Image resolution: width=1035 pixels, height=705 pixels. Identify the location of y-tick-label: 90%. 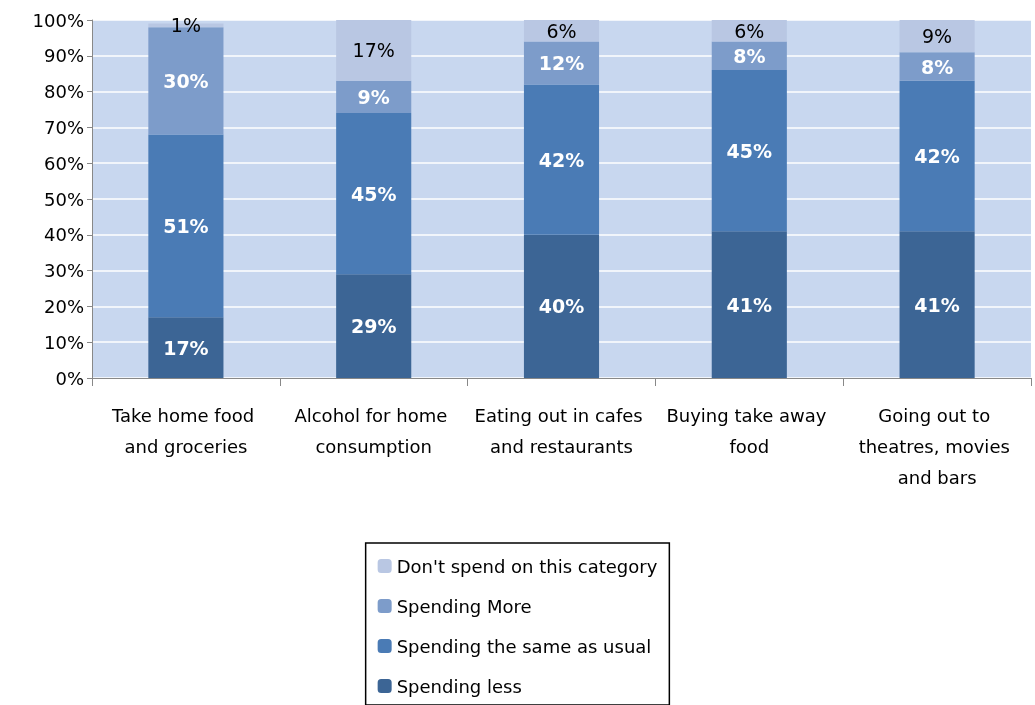
(63, 56).